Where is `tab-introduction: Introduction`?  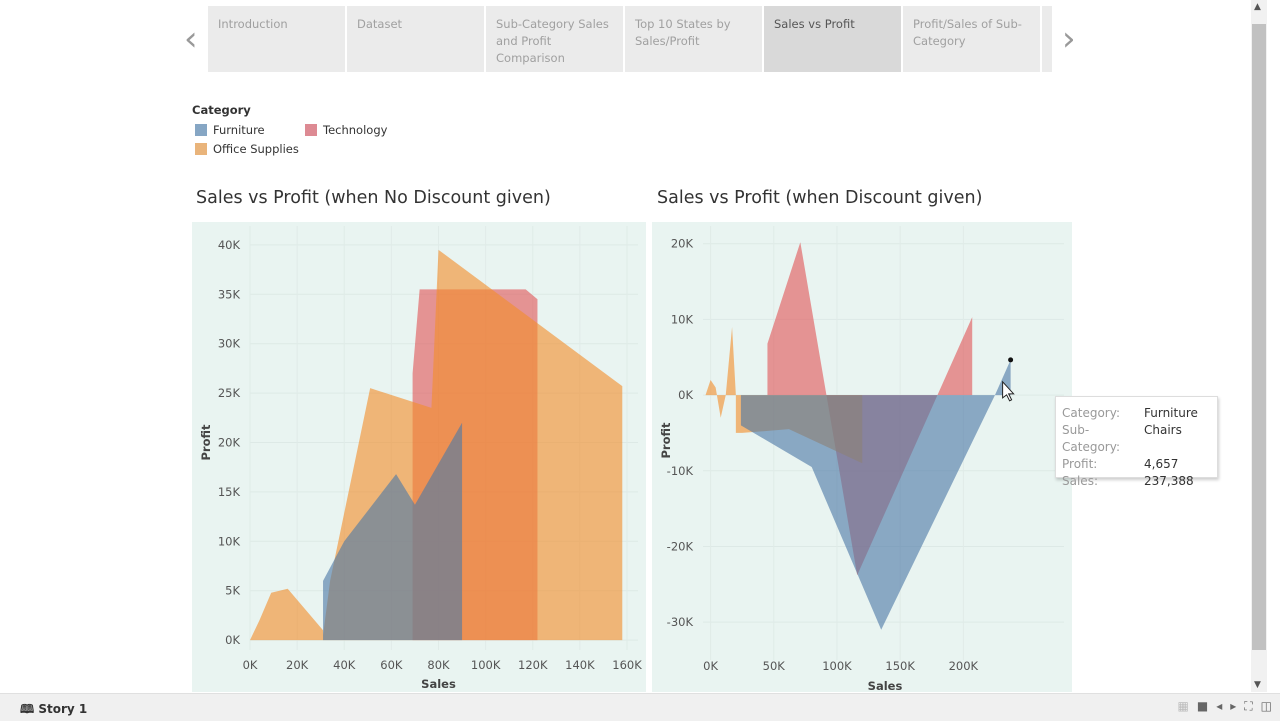
tab-introduction: Introduction is located at coordinates (276, 39).